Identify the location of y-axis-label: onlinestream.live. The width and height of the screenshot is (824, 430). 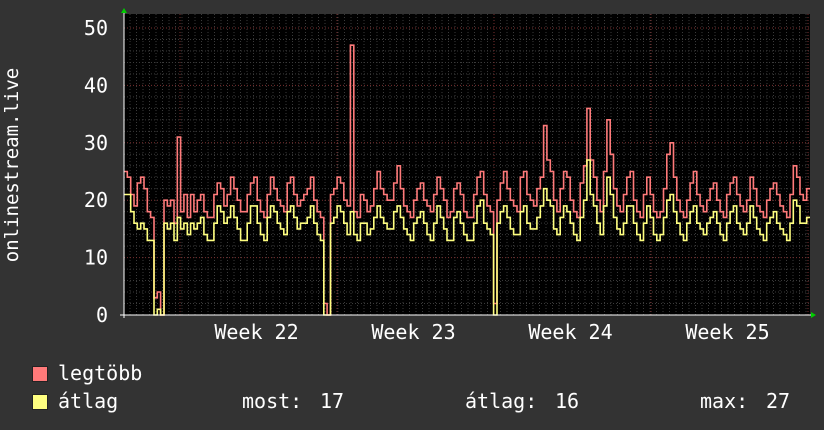
(12, 165).